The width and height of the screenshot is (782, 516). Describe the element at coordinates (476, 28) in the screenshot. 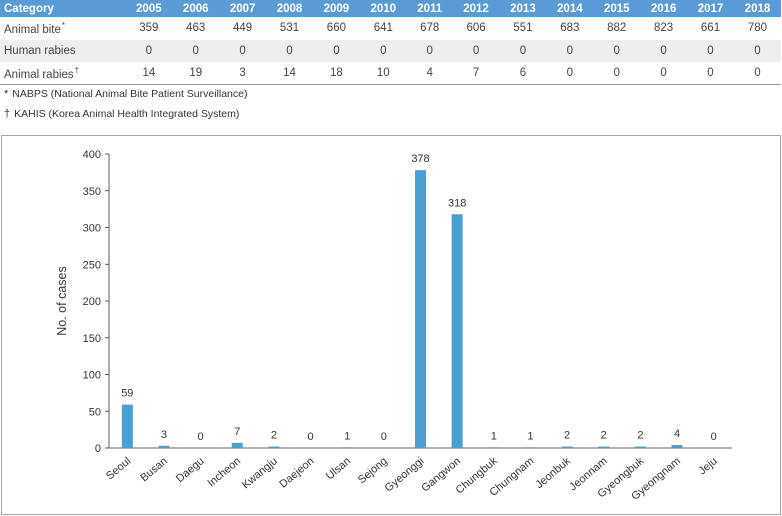

I see `table-cell: 606` at that location.